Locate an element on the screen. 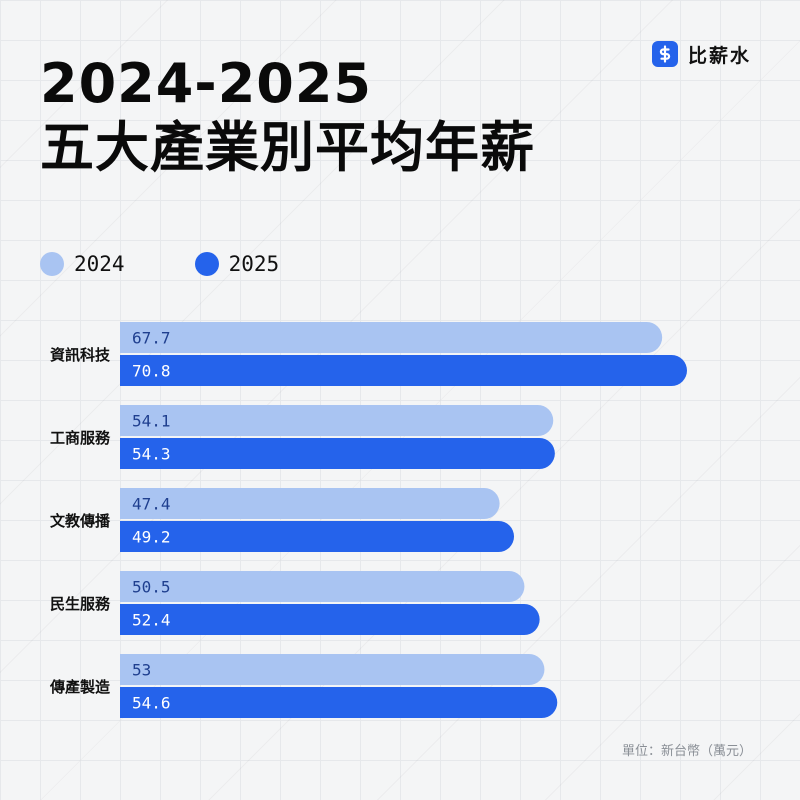  legend-item-2025: 2025 is located at coordinates (237, 264).